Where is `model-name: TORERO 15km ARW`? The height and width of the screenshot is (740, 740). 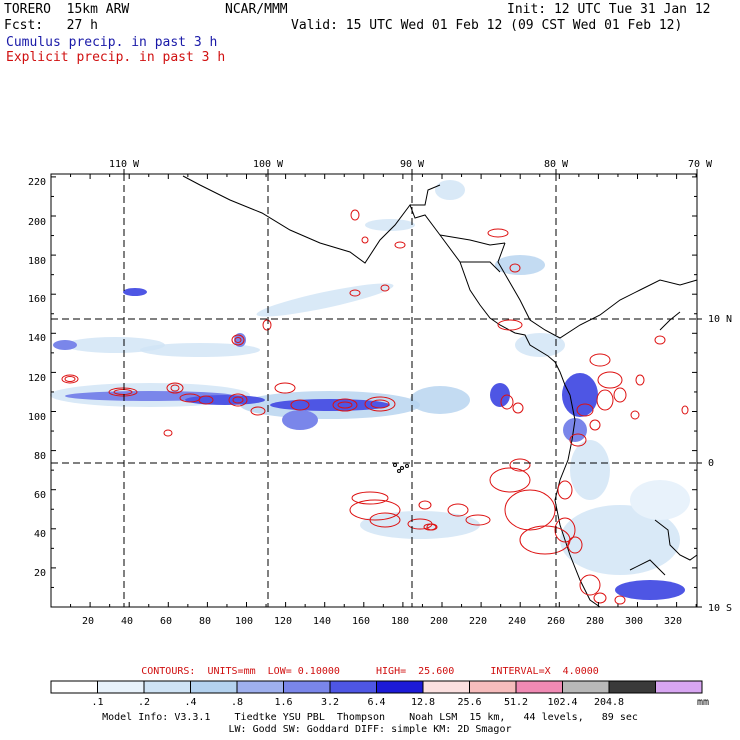
model-name: TORERO 15km ARW is located at coordinates (67, 9).